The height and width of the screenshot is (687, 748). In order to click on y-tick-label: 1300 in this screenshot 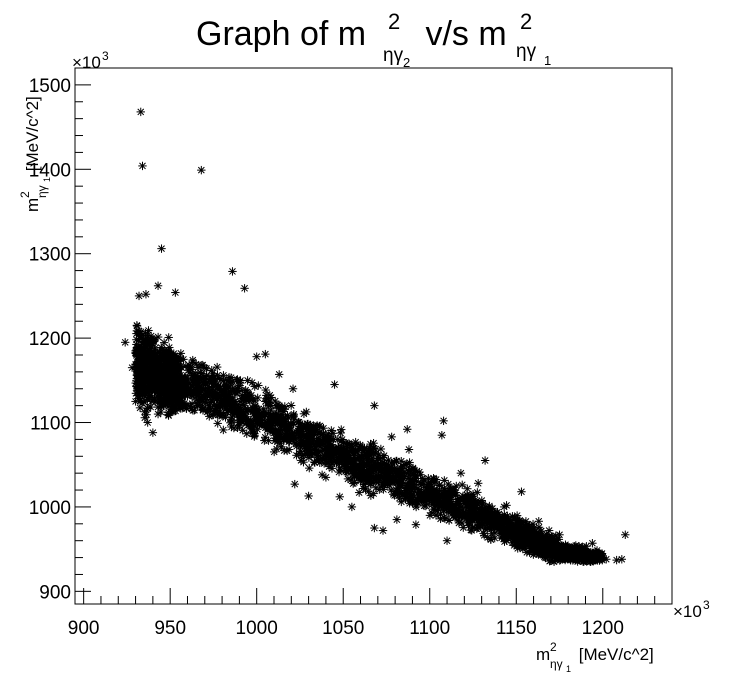, I will do `click(50, 255)`.